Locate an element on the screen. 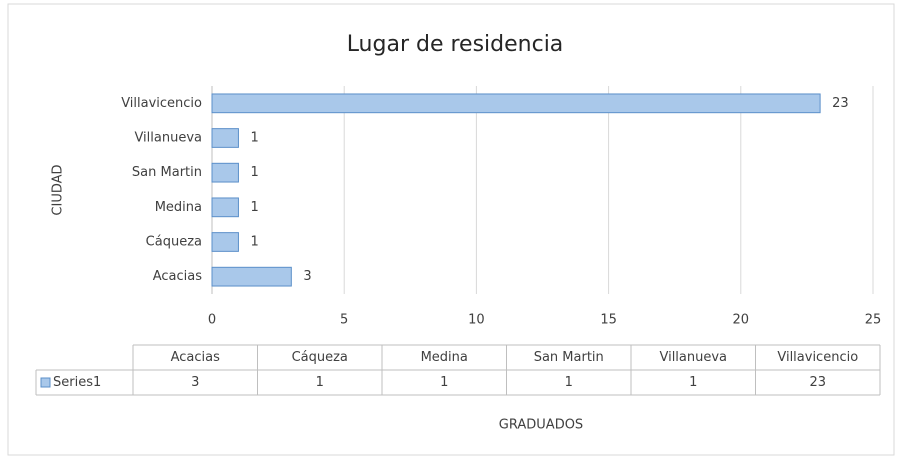  x-tick-label: 15 is located at coordinates (608, 320).